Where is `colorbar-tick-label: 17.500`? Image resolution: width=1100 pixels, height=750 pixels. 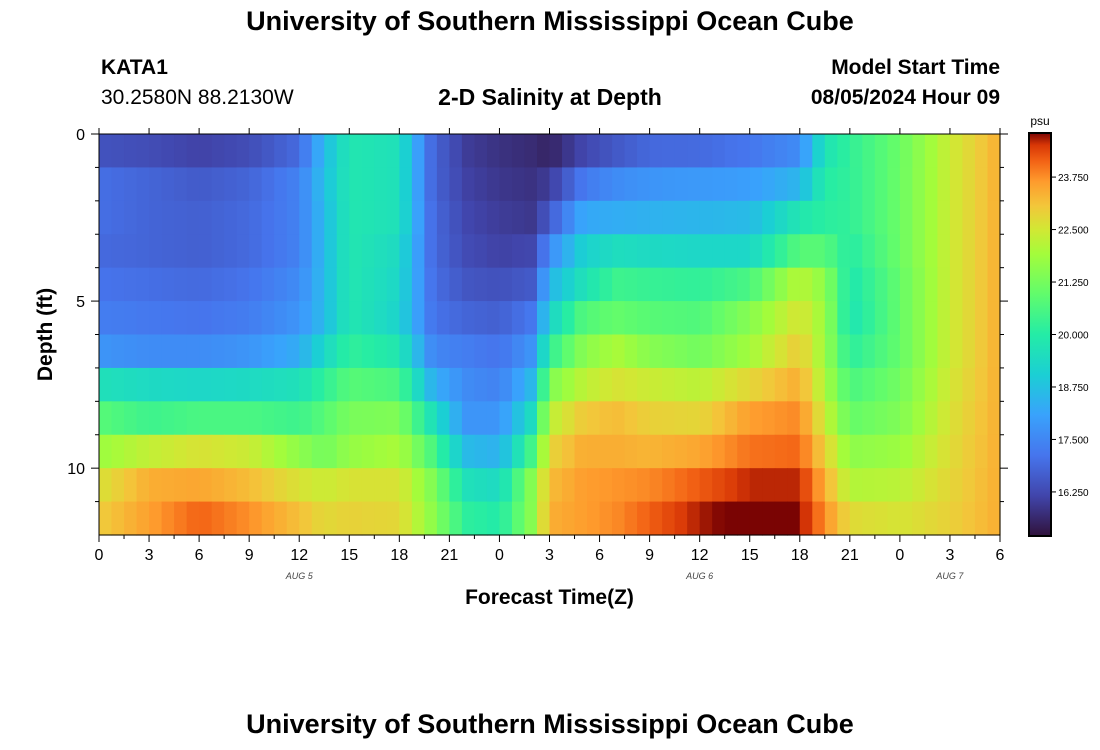
colorbar-tick-label: 17.500 is located at coordinates (1073, 440).